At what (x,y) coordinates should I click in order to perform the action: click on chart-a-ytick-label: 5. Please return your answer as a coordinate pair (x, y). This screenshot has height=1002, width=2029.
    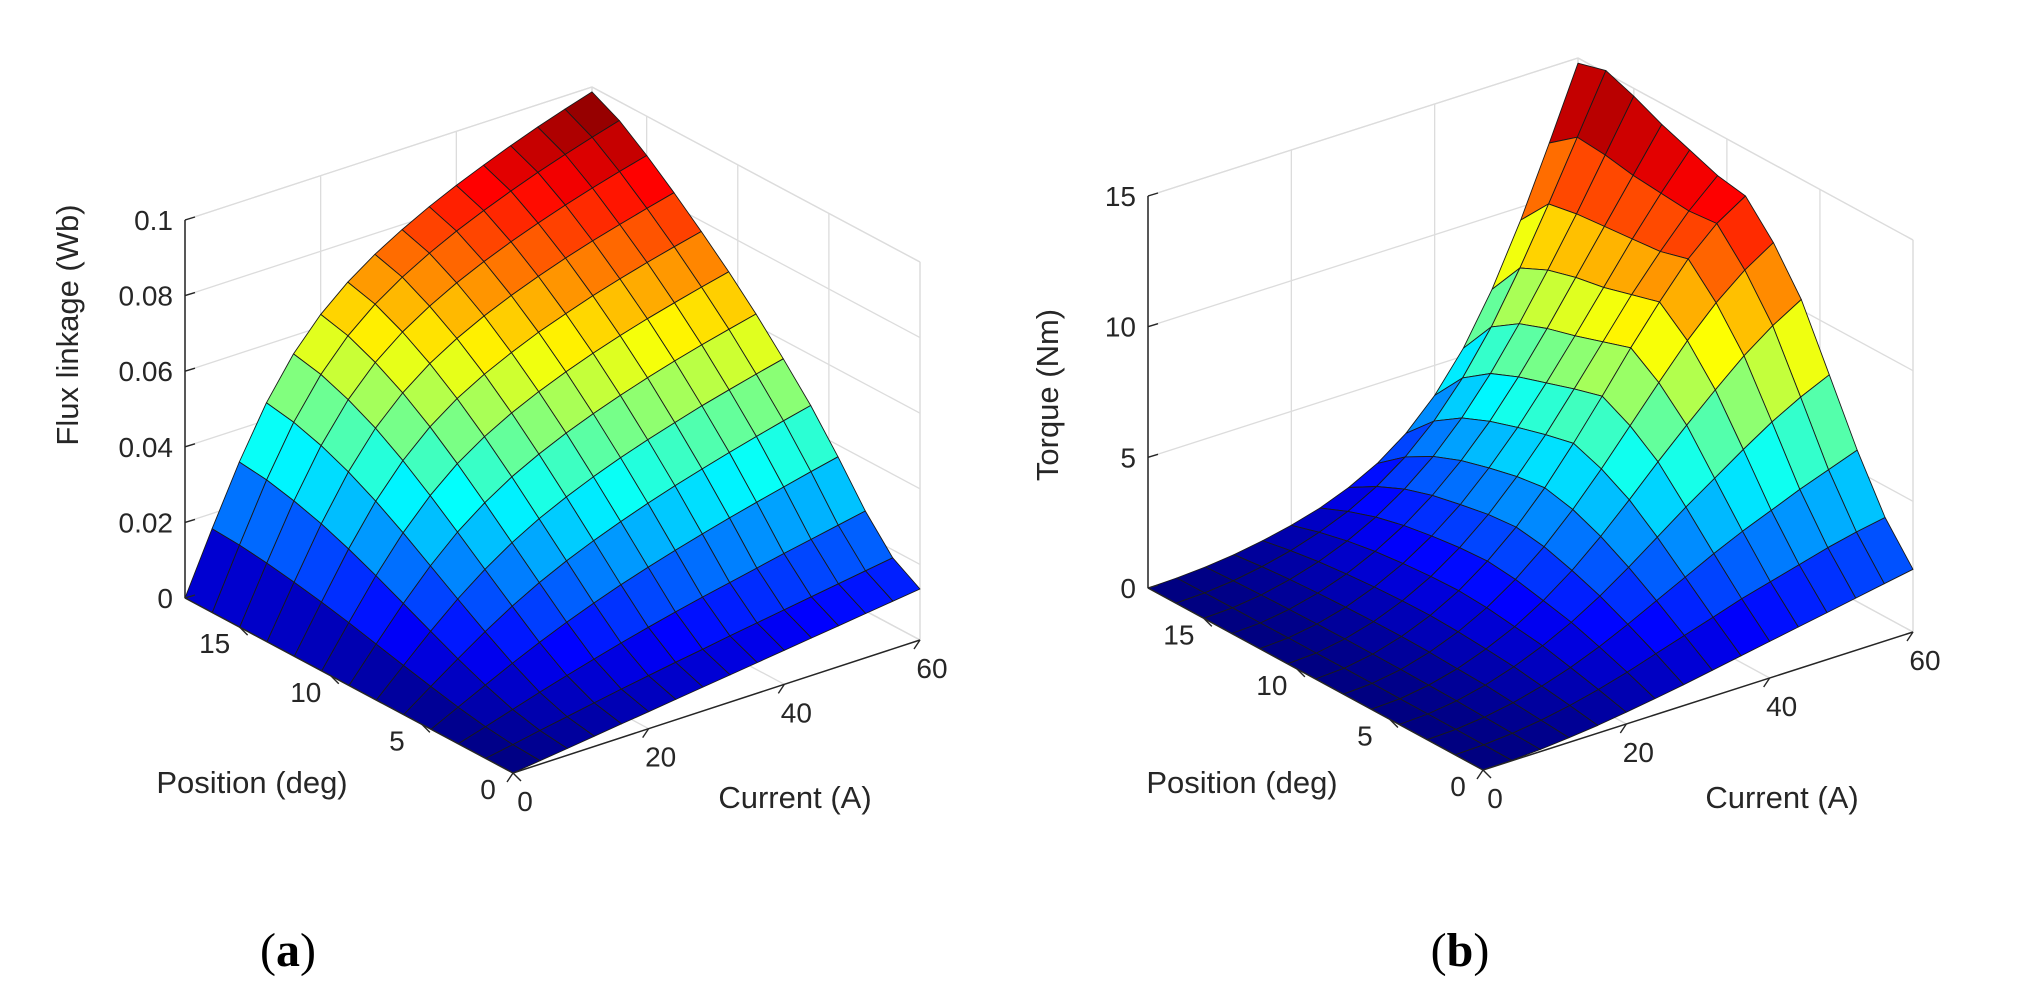
    Looking at the image, I should click on (397, 740).